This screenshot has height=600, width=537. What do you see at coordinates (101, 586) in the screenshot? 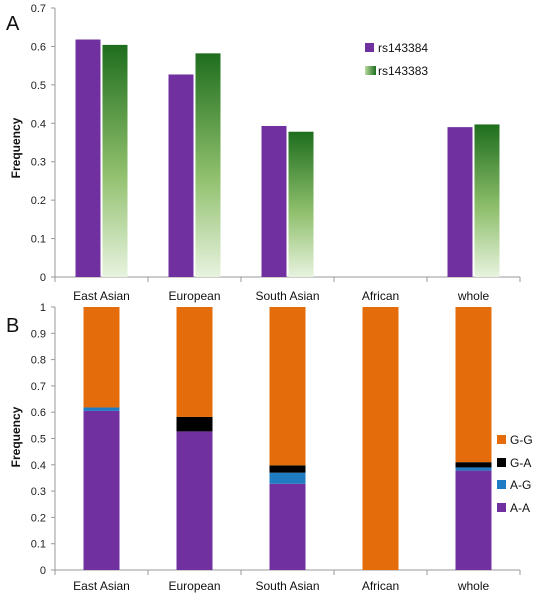
I see `panel-b-category-label: East Asian` at bounding box center [101, 586].